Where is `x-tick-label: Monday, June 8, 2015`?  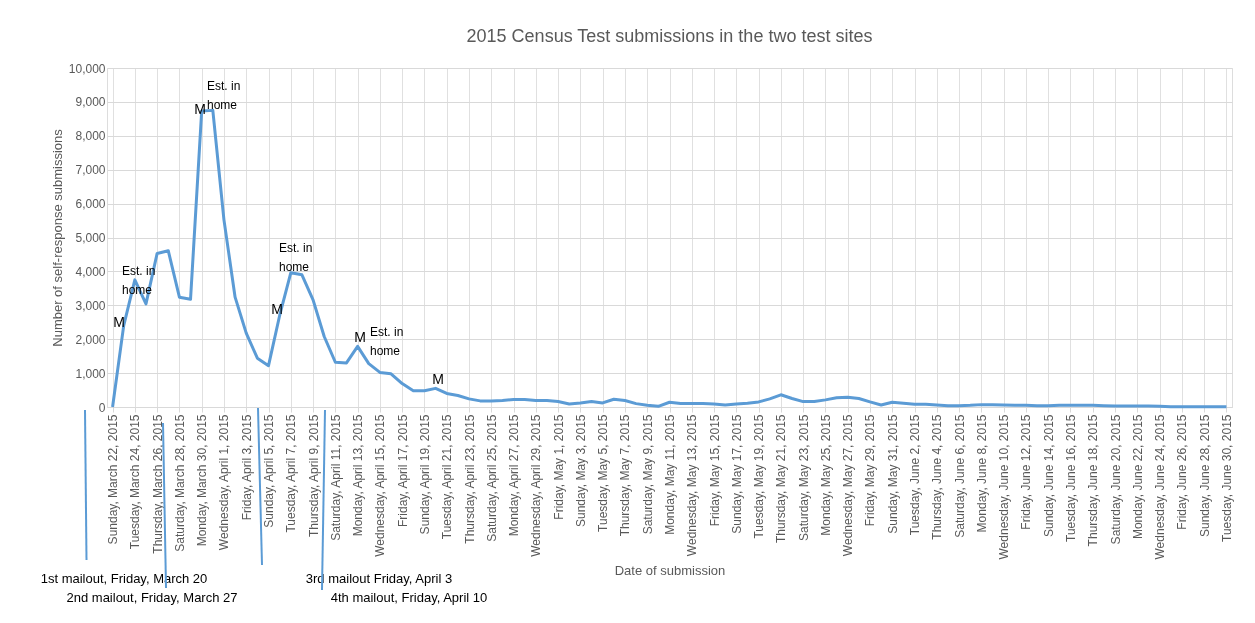
x-tick-label: Monday, June 8, 2015 is located at coordinates (981, 473).